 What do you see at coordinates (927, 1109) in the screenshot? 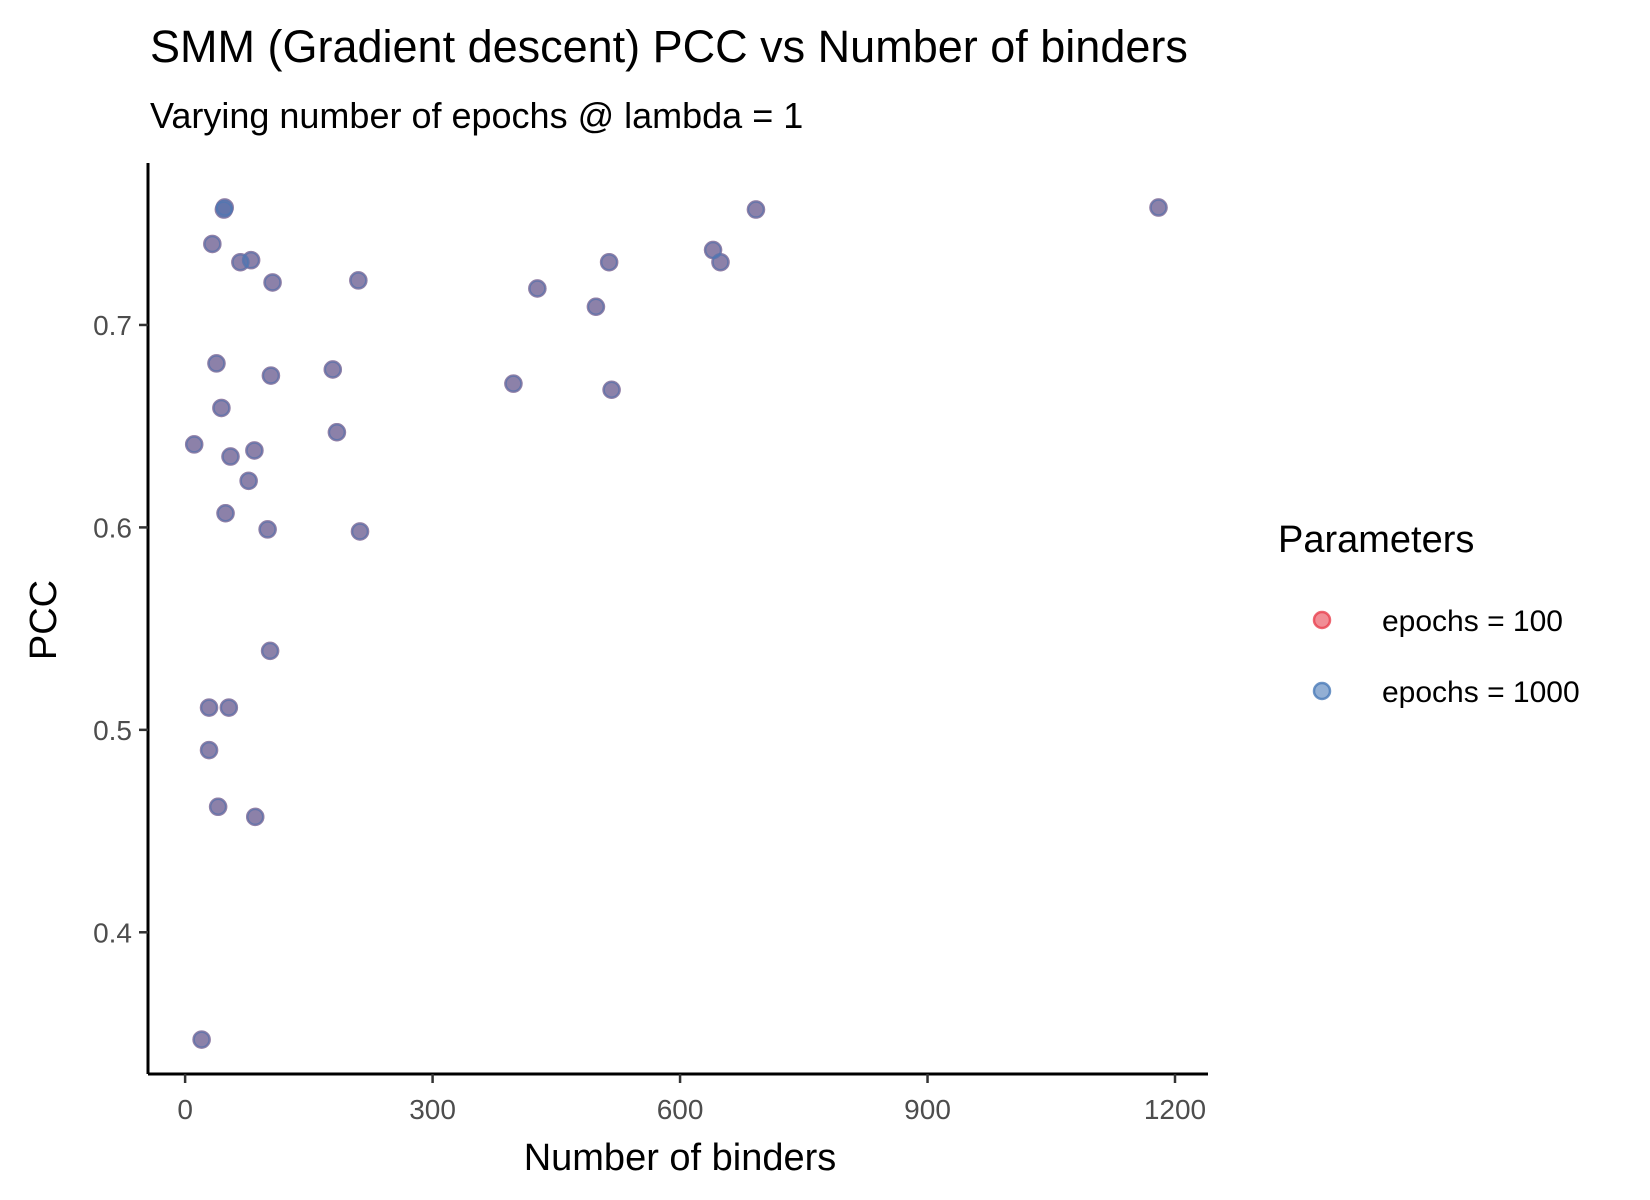
I see `x-tick-label: 900` at bounding box center [927, 1109].